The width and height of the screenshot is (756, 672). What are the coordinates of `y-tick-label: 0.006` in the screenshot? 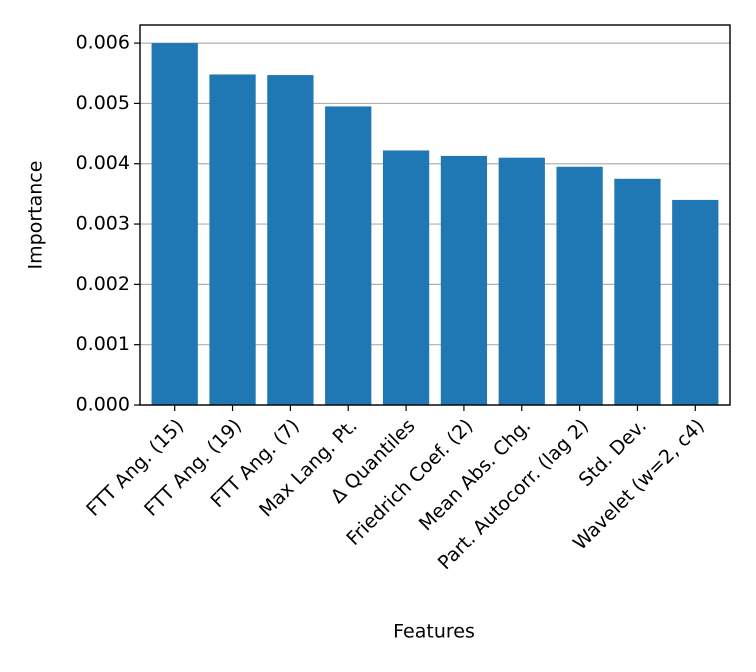 It's located at (103, 43).